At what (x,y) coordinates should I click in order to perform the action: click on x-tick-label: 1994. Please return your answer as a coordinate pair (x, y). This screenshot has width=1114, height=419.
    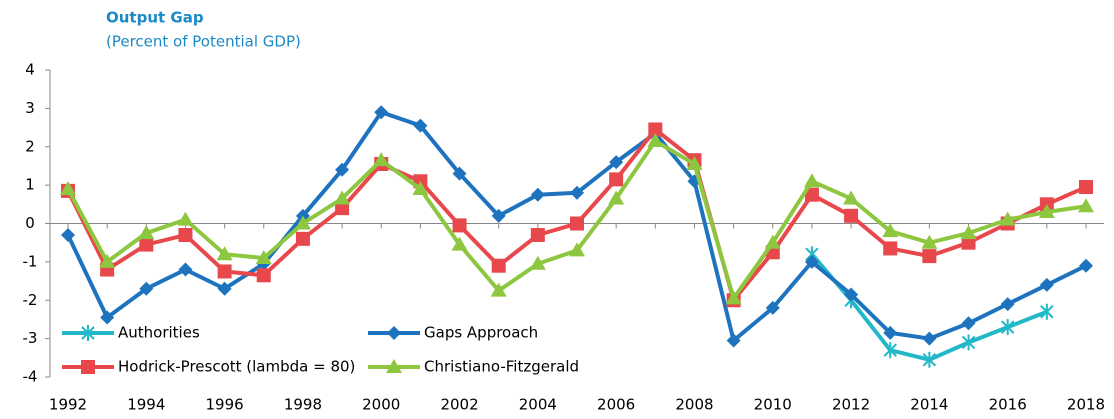
    Looking at the image, I should click on (146, 405).